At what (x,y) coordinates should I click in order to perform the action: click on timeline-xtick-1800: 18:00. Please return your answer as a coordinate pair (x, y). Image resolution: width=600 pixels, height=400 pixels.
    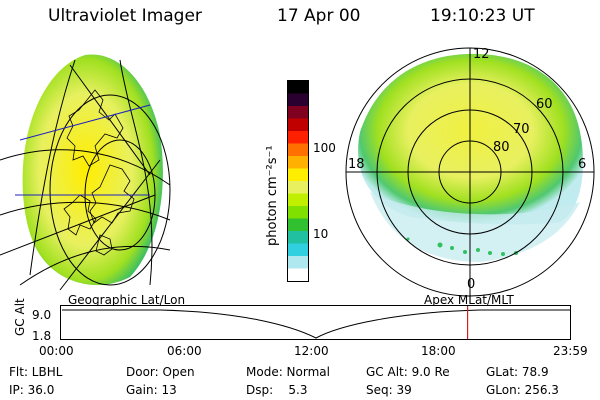
    Looking at the image, I should click on (438, 351).